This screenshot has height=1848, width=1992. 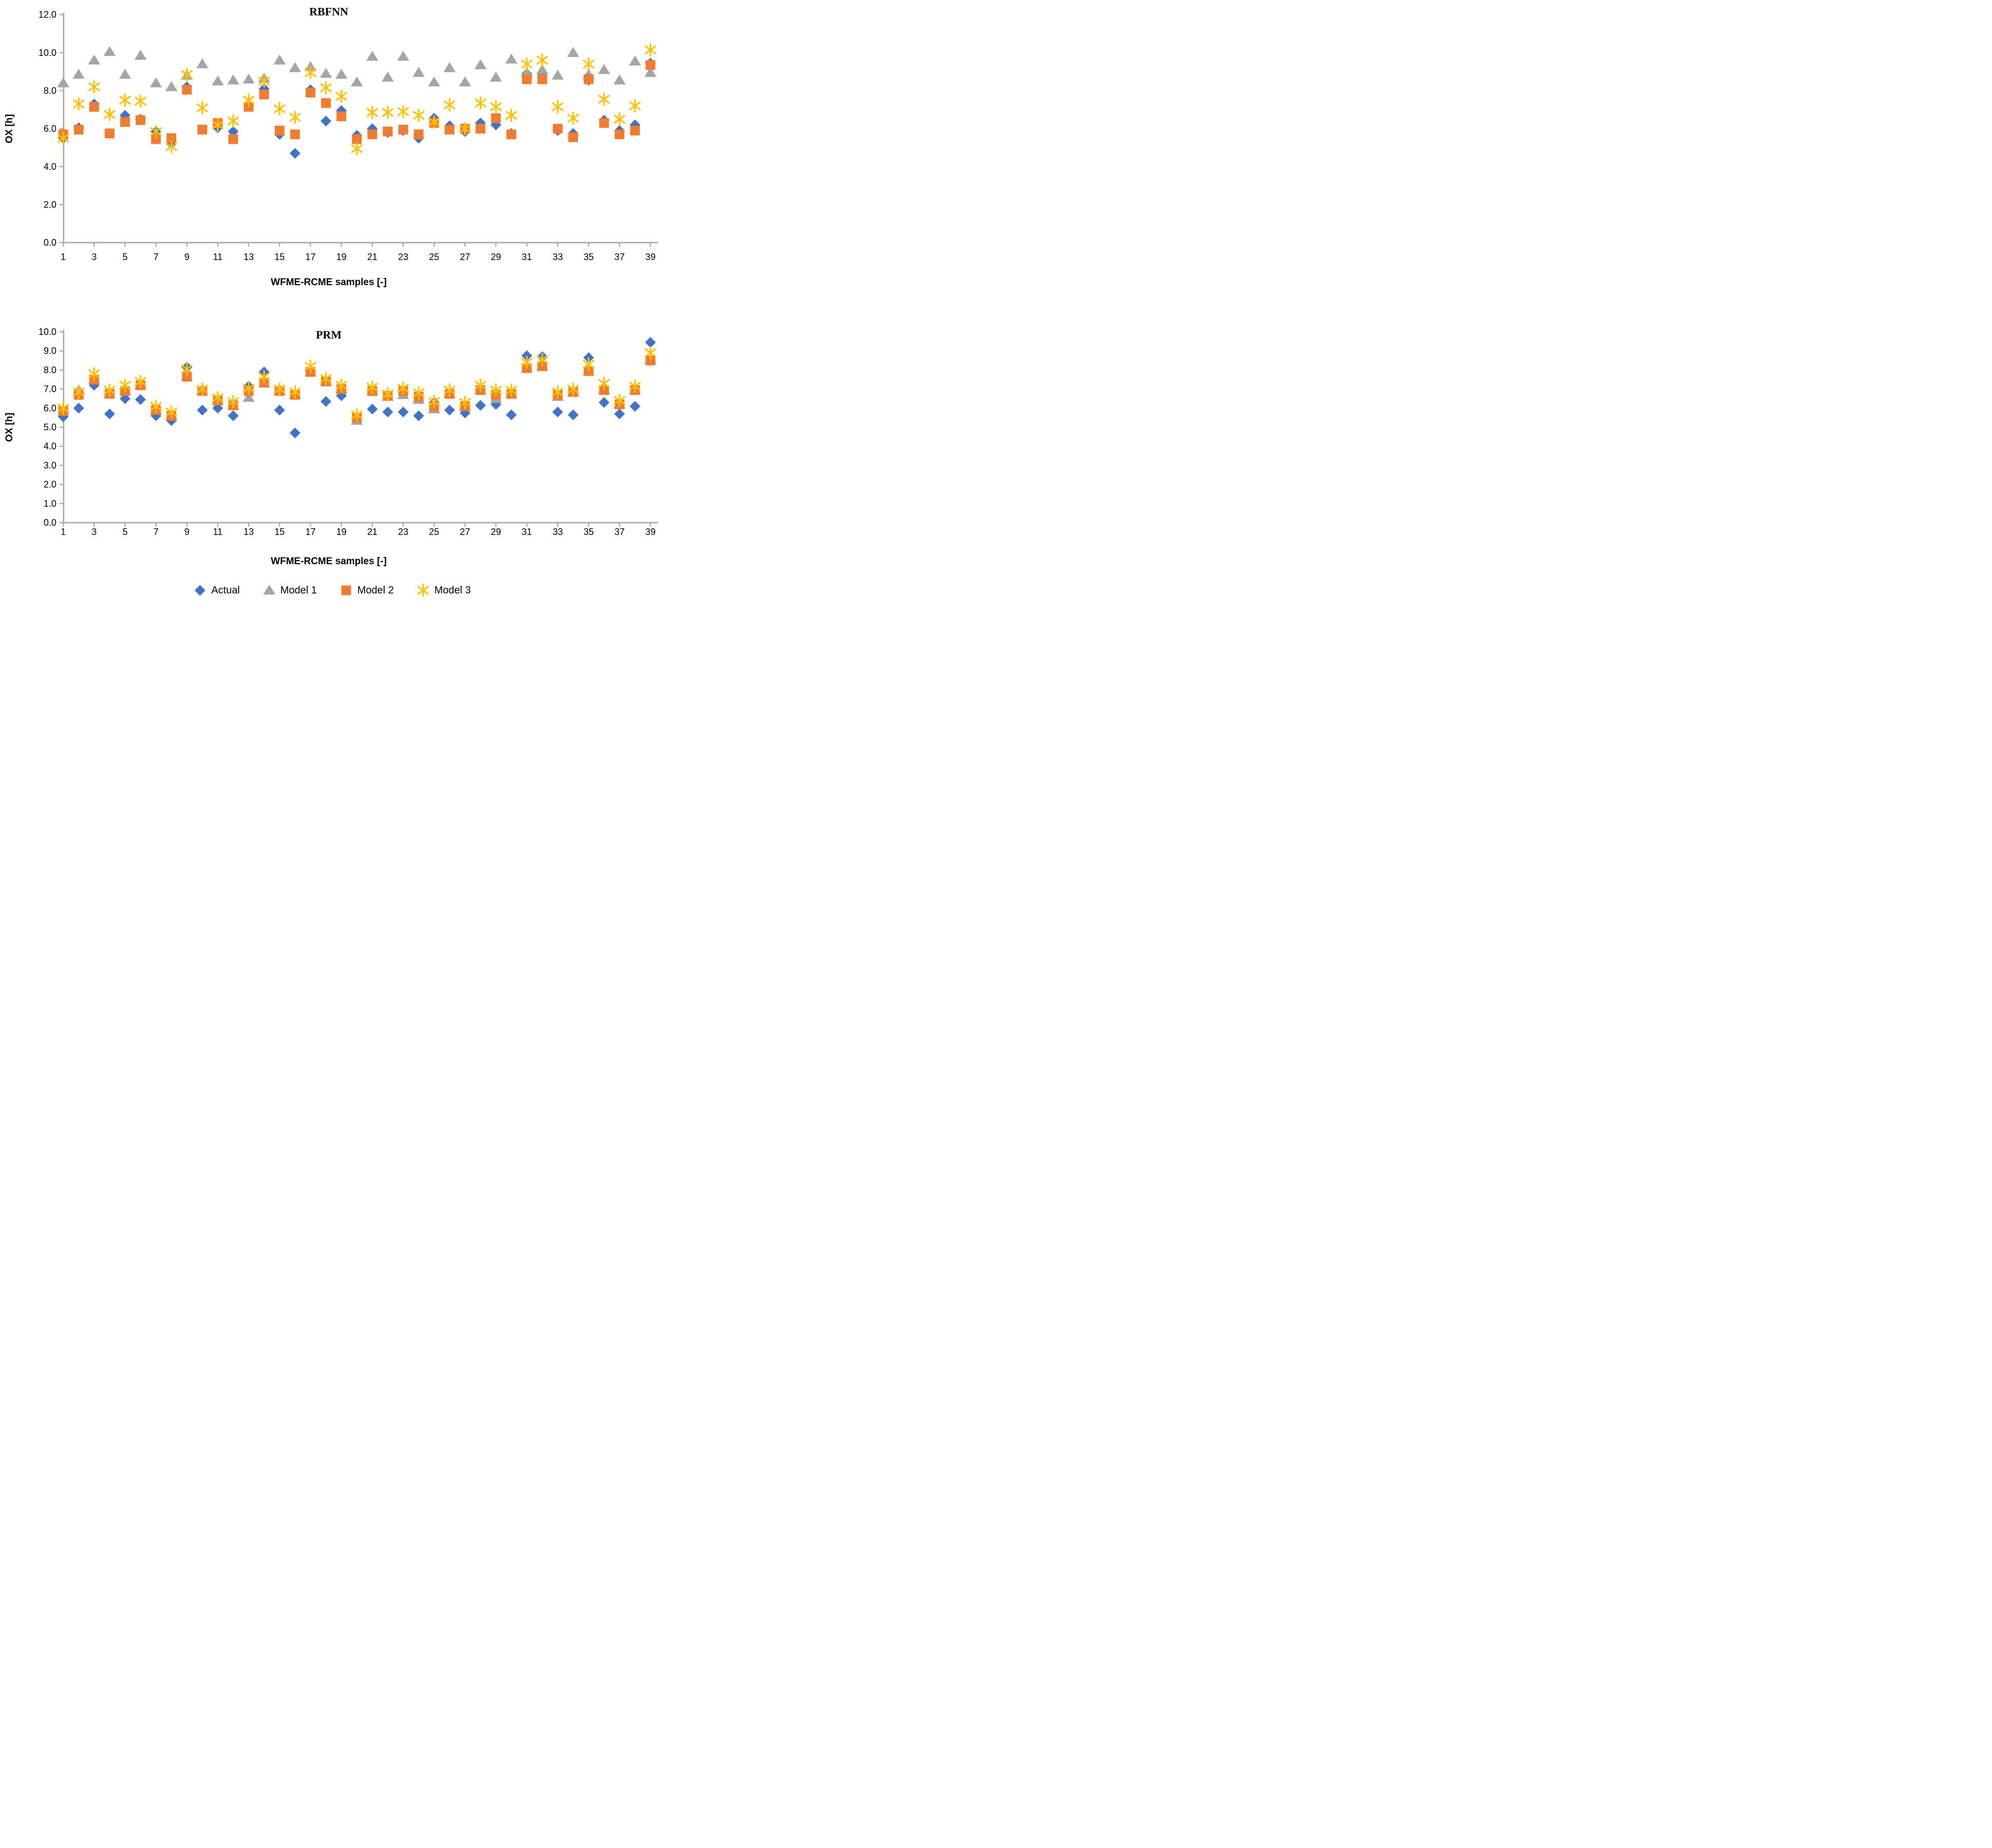 What do you see at coordinates (329, 561) in the screenshot?
I see `x-axis-title-prm: WFME-RCME samples [-]` at bounding box center [329, 561].